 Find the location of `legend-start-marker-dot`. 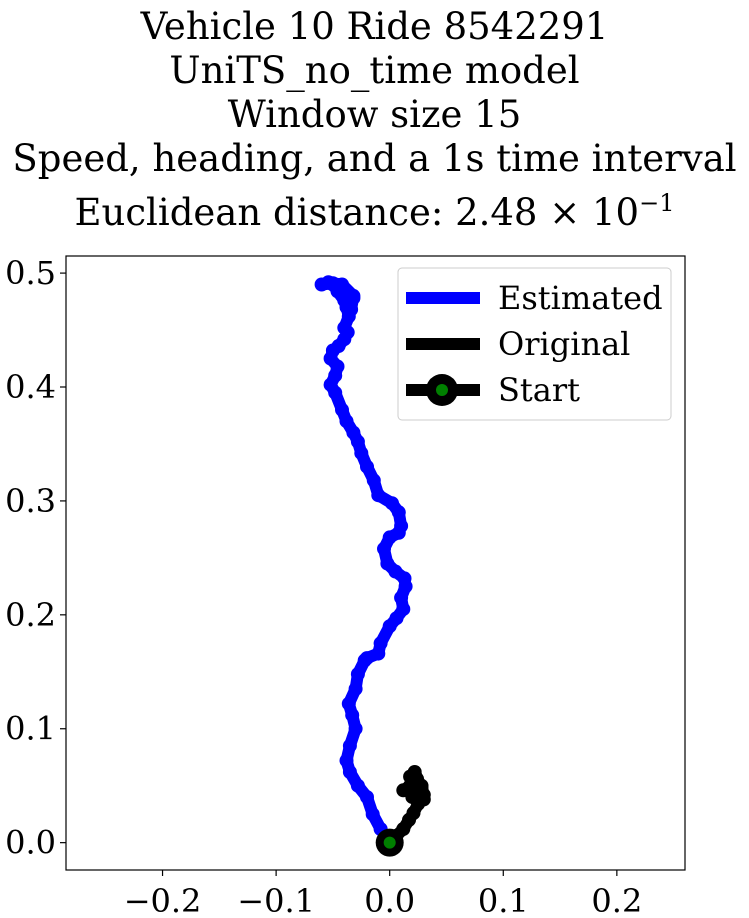

legend-start-marker-dot is located at coordinates (442, 390).